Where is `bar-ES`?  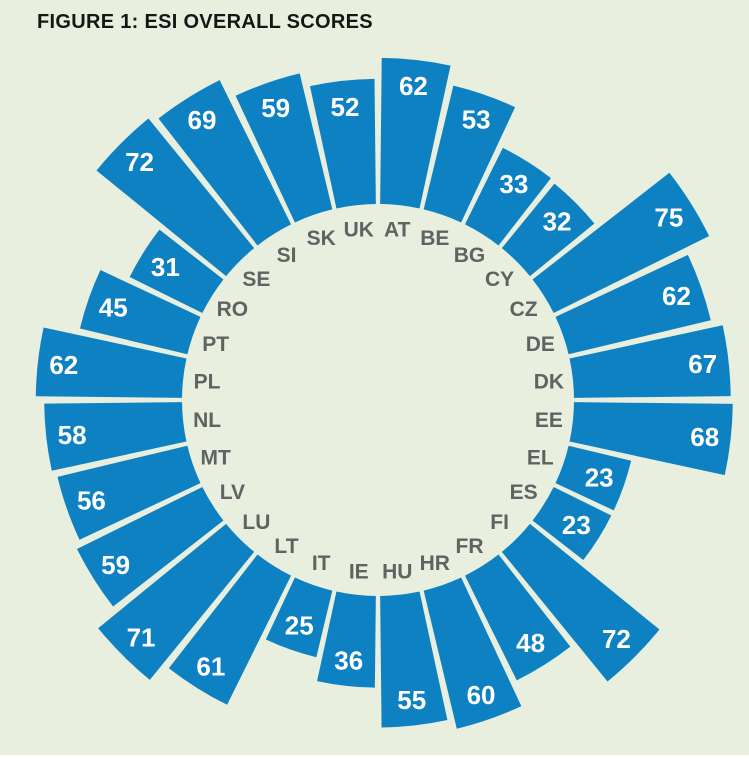 bar-ES is located at coordinates (572, 523).